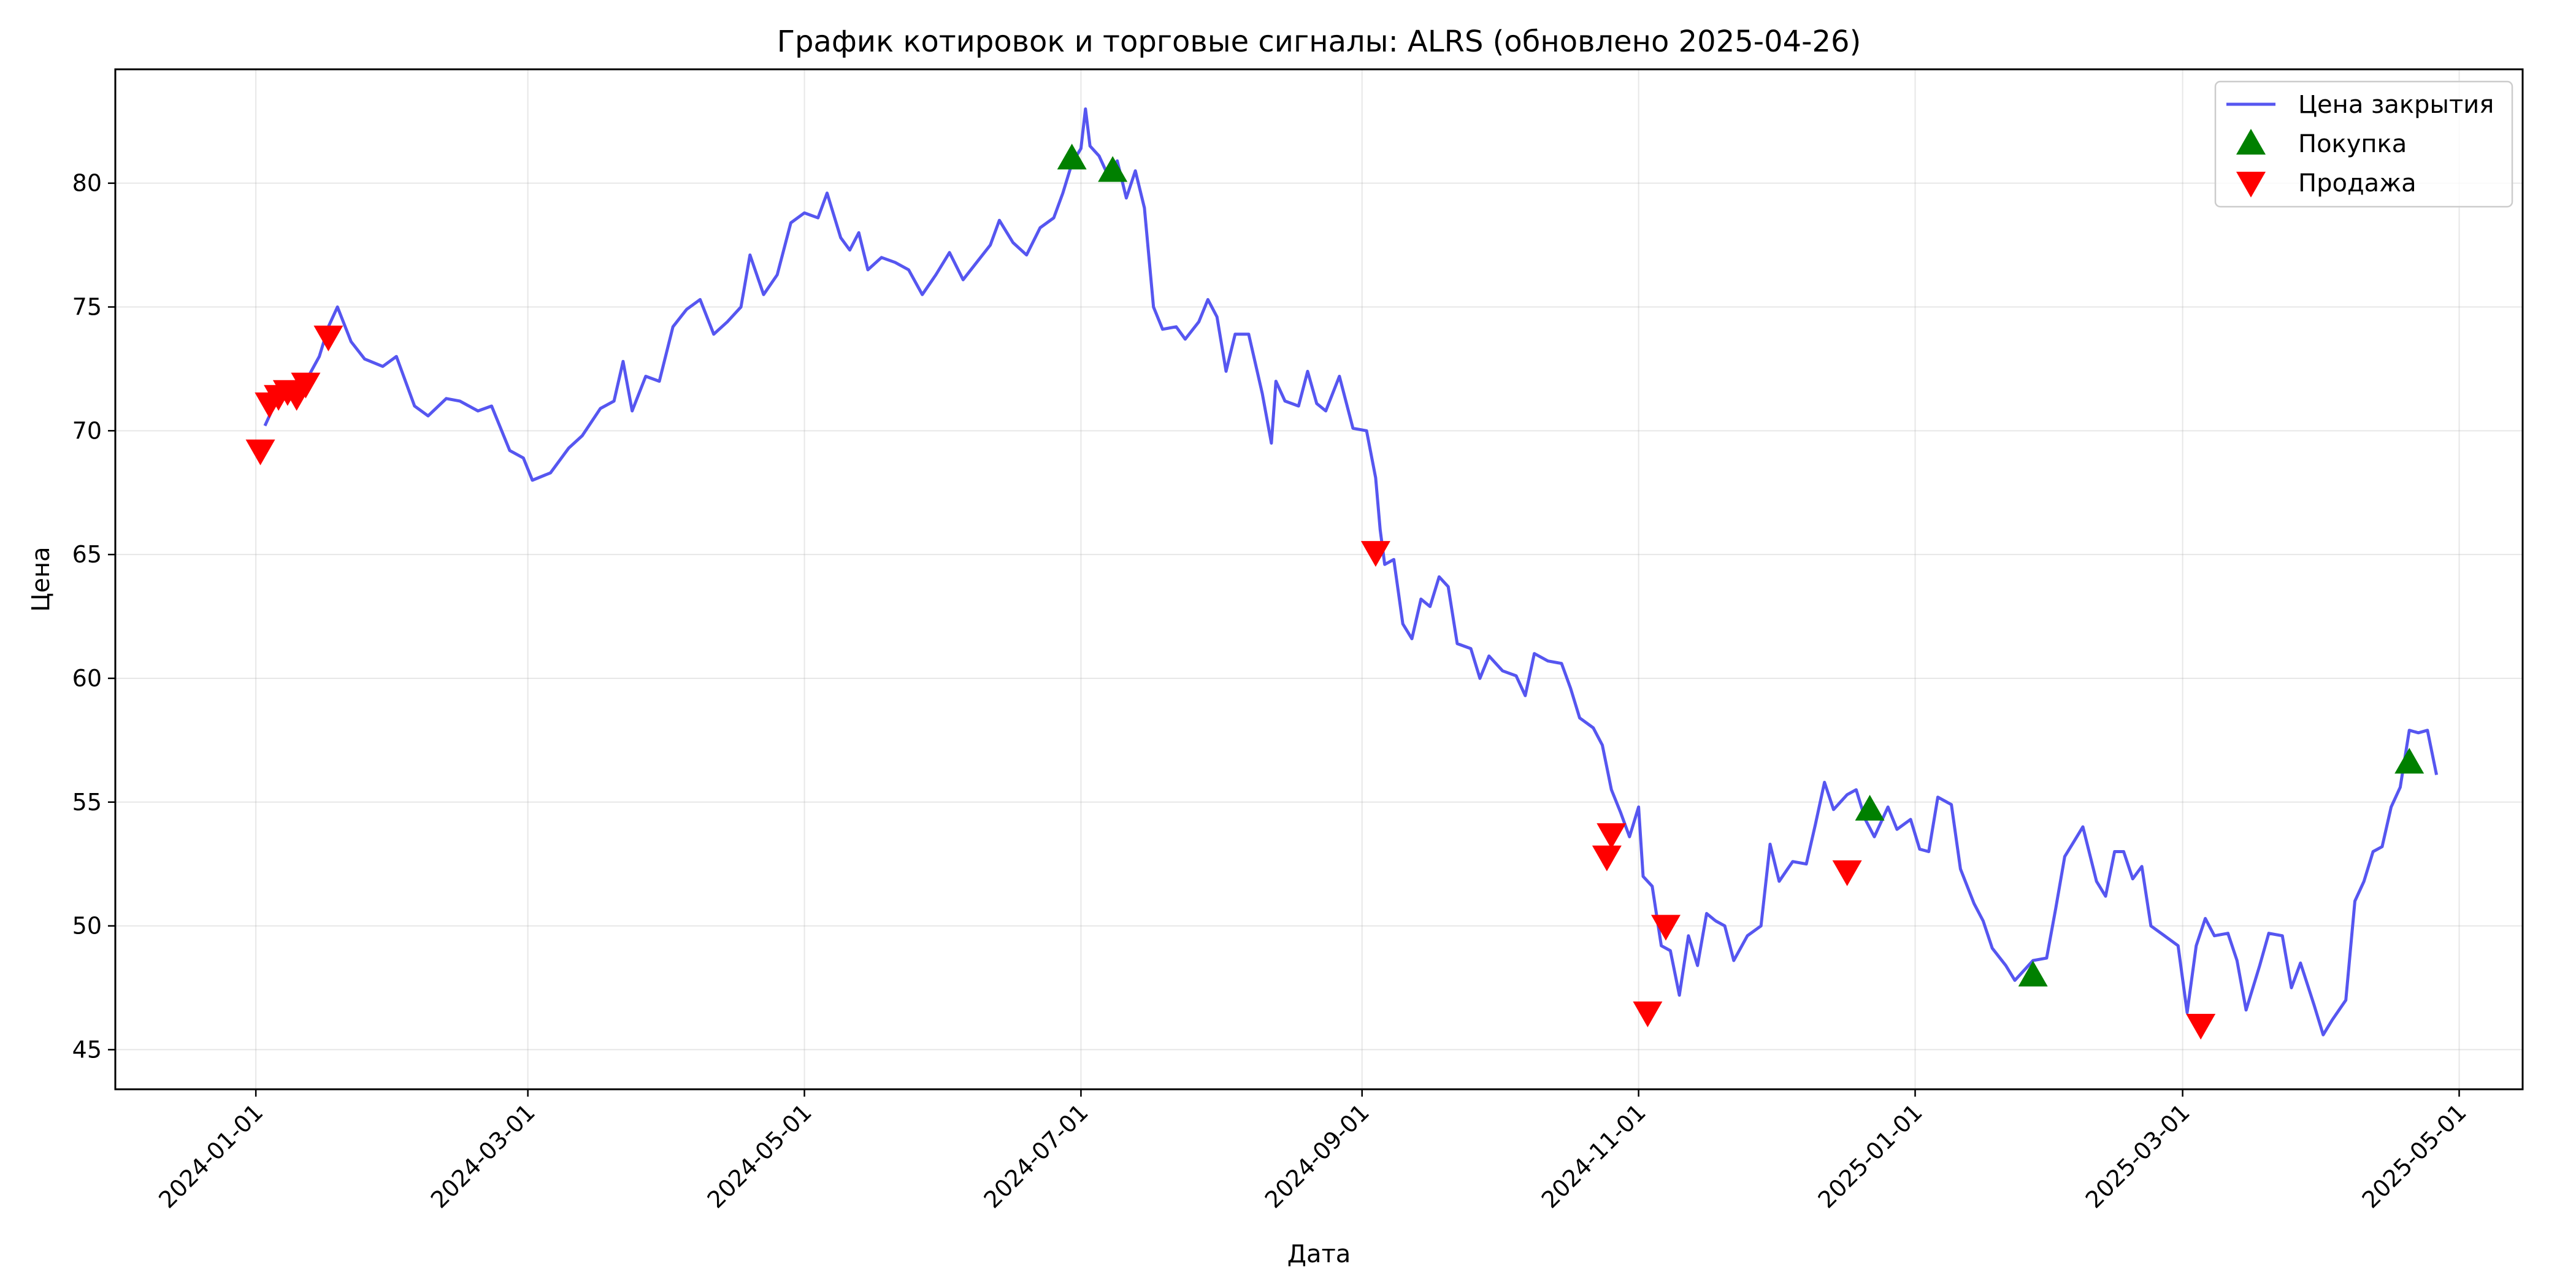  Describe the element at coordinates (87, 926) in the screenshot. I see `y-tick-label: 50` at that location.